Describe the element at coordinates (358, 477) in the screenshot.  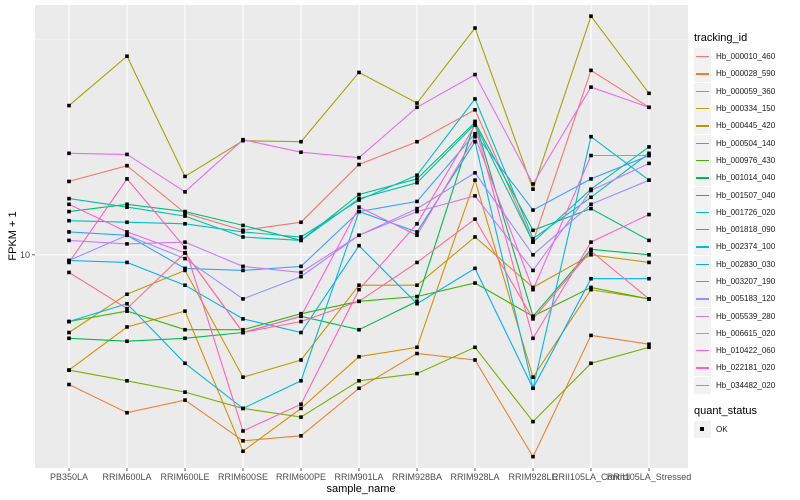
I see `x-tick-label: RRIM901LA` at that location.